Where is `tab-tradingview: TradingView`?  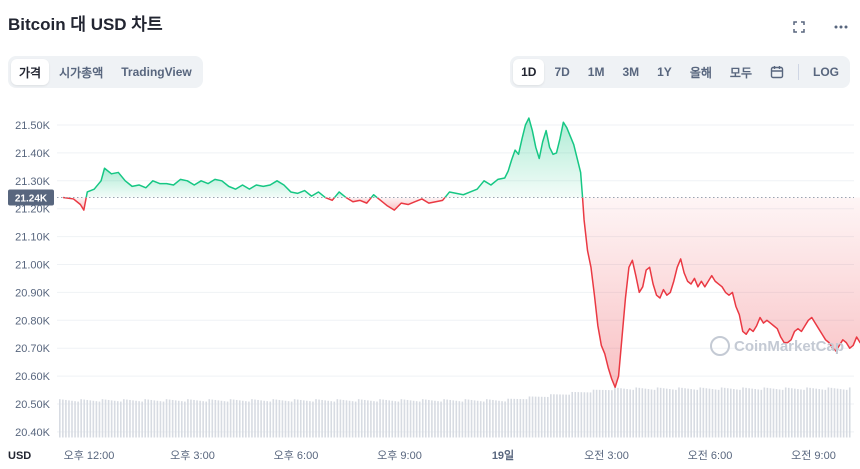
tab-tradingview: TradingView is located at coordinates (156, 72).